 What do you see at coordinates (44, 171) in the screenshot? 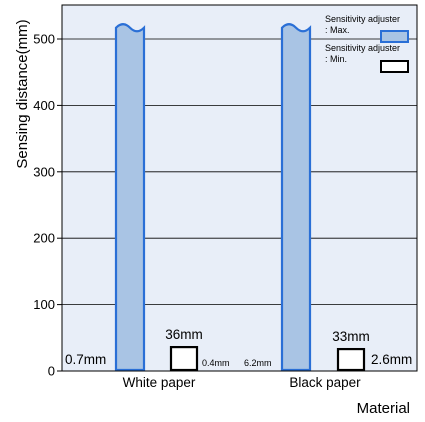
I see `y-tick-label: 300` at bounding box center [44, 171].